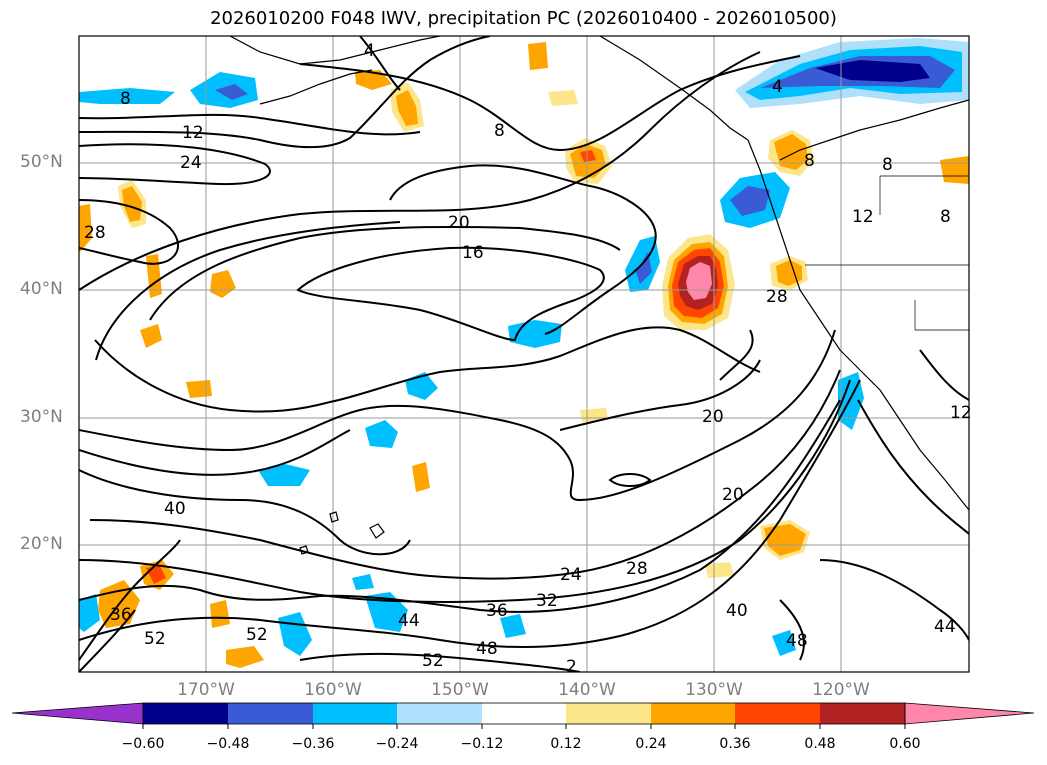 Image resolution: width=1047 pixels, height=765 pixels. I want to click on contour-label: 4, so click(777, 87).